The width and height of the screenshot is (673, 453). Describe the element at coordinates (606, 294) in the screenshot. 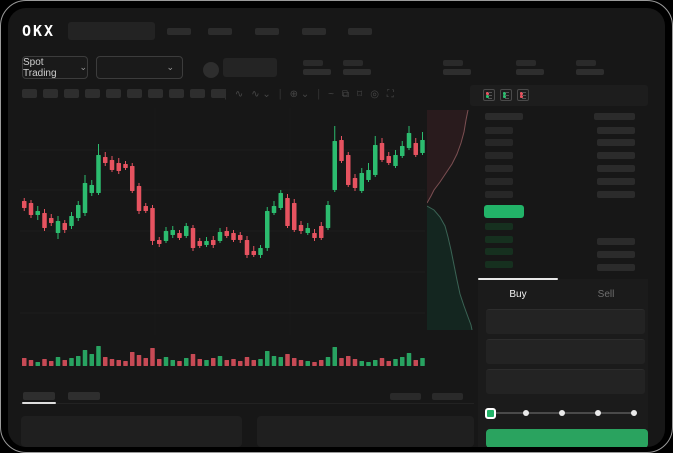

I see `tab-sell: Sell` at that location.